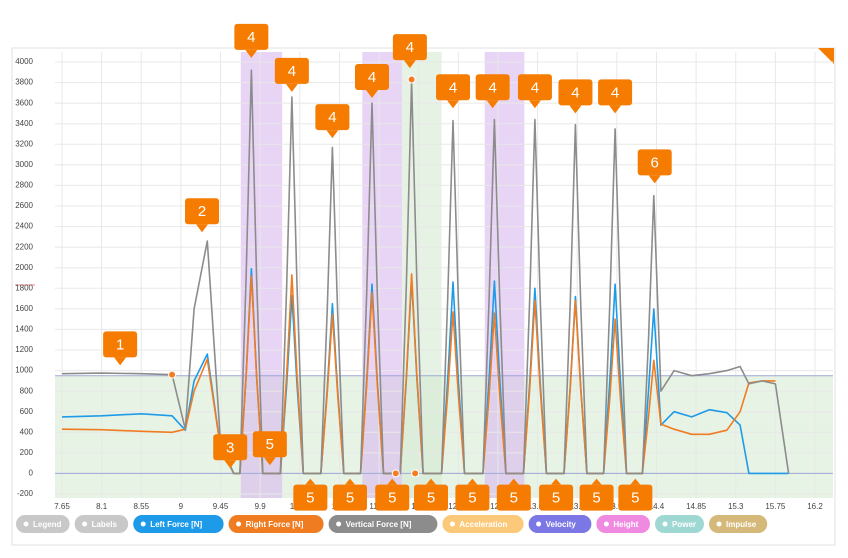 The height and width of the screenshot is (558, 848). What do you see at coordinates (120, 348) in the screenshot?
I see `callout: 1` at bounding box center [120, 348].